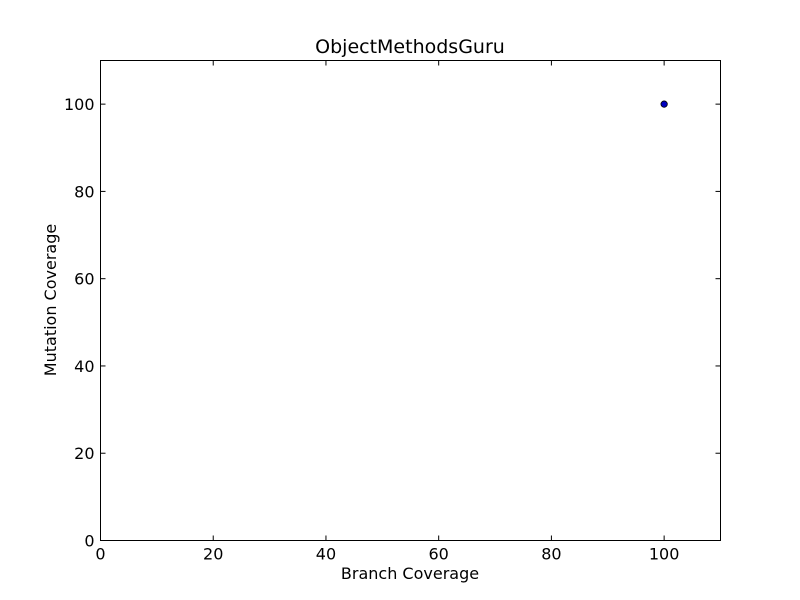 The width and height of the screenshot is (800, 600). What do you see at coordinates (439, 554) in the screenshot?
I see `x-tick-label: 60` at bounding box center [439, 554].